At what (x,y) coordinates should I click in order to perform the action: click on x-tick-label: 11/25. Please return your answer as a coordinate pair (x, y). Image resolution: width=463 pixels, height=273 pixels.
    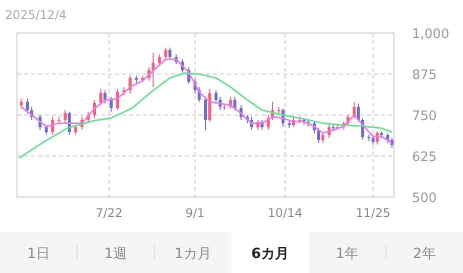
    Looking at the image, I should click on (373, 213).